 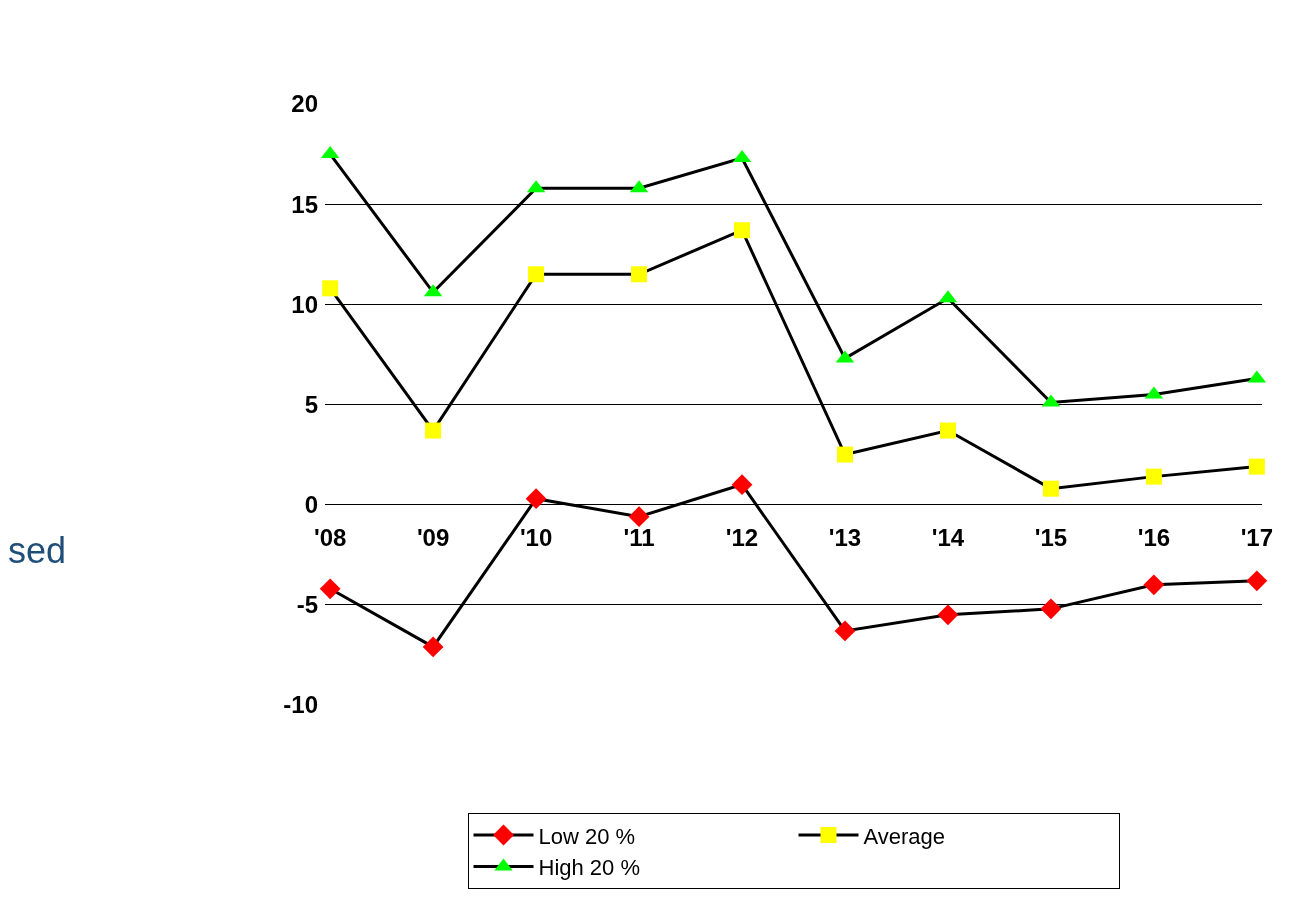 What do you see at coordinates (904, 836) in the screenshot?
I see `legend-label: Average` at bounding box center [904, 836].